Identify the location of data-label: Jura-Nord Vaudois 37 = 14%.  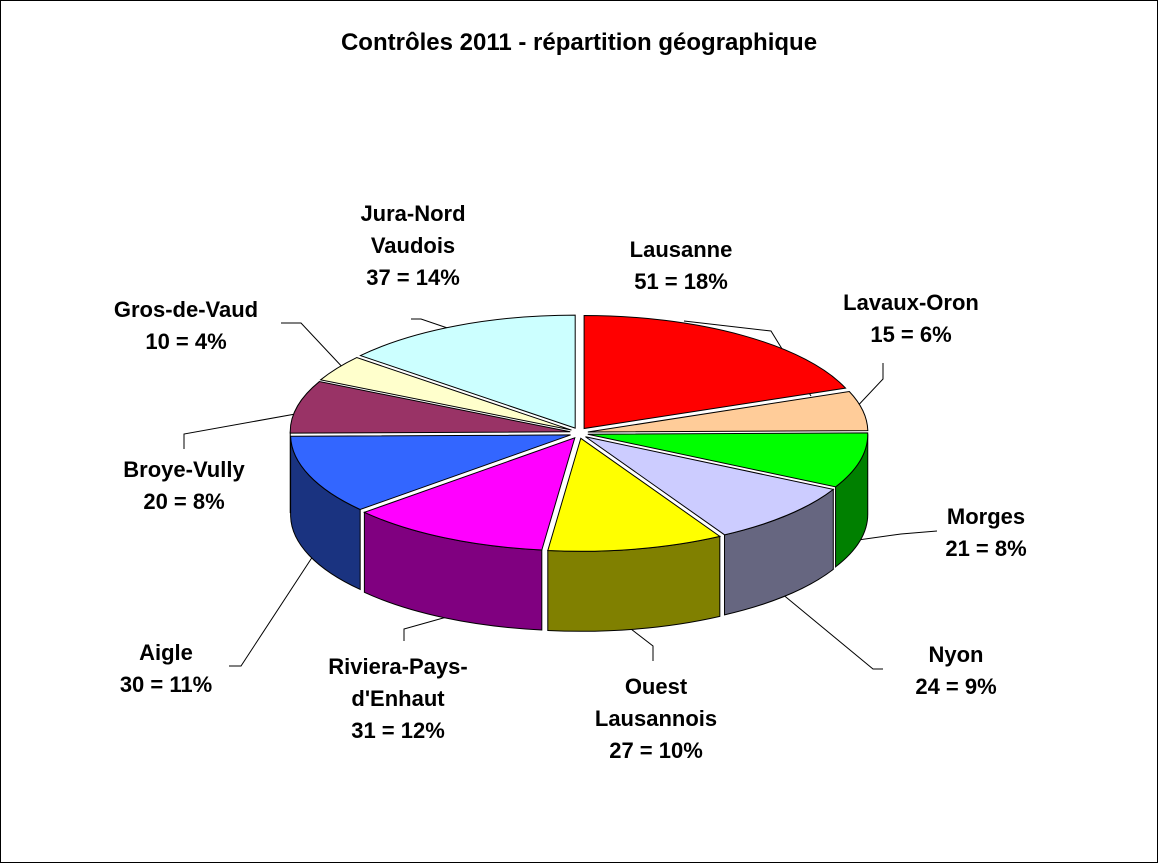
(413, 246).